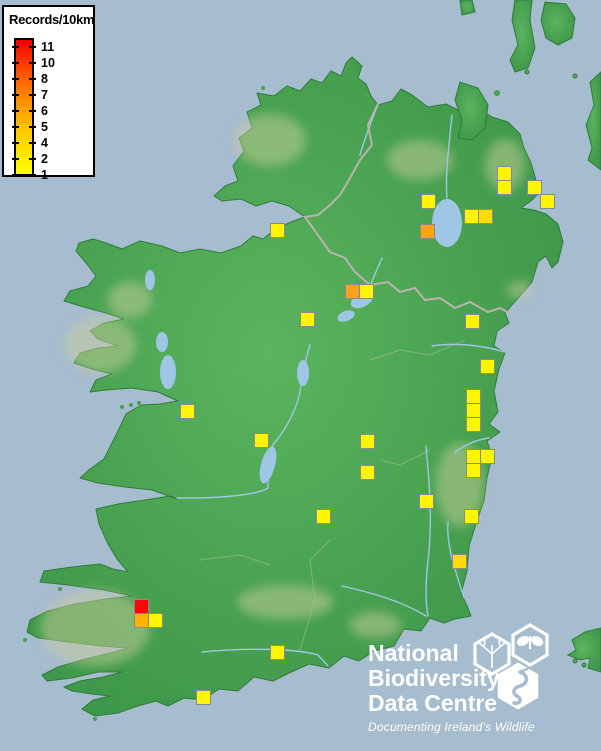 This screenshot has height=751, width=601. Describe the element at coordinates (168, 372) in the screenshot. I see `lough-corrib` at that location.